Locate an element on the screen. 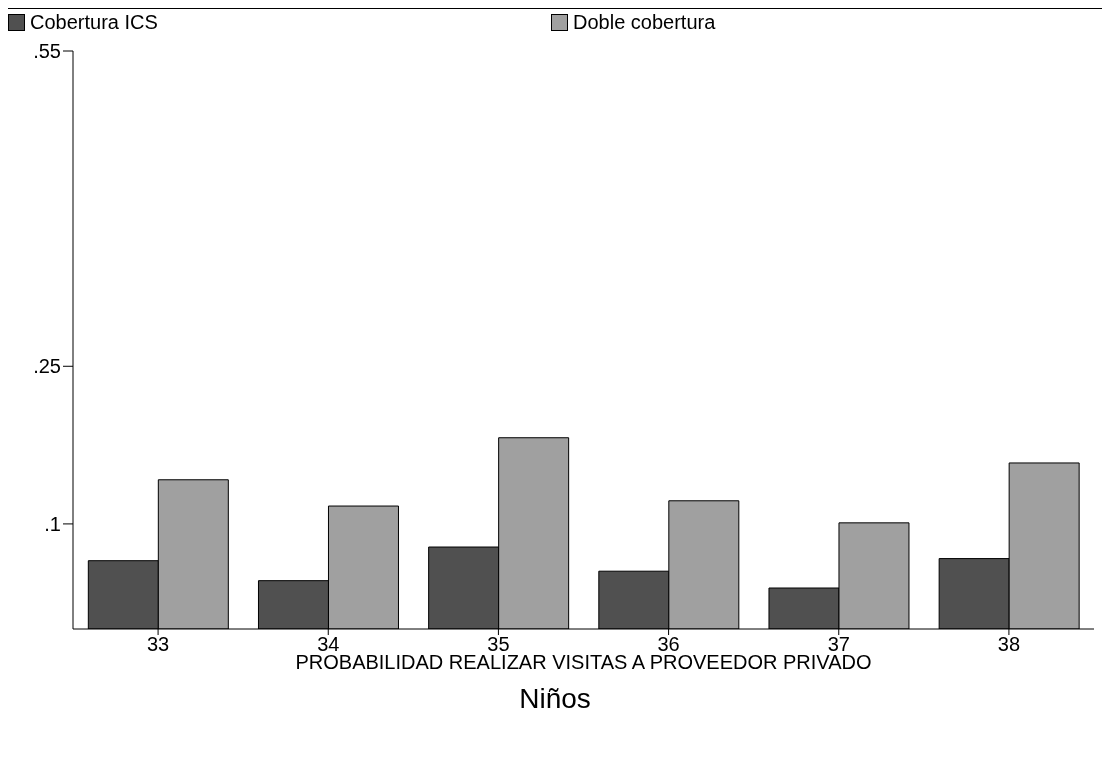 The image size is (1102, 772). y-tick-label: .1 is located at coordinates (52, 524).